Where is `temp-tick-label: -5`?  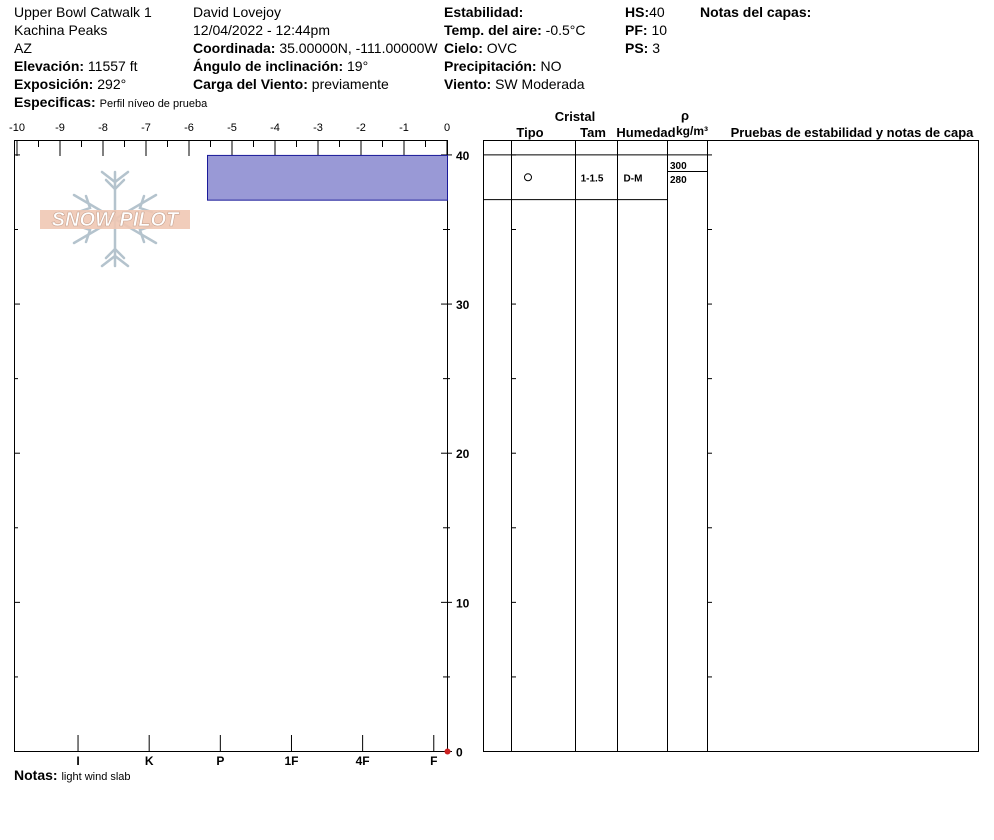 temp-tick-label: -5 is located at coordinates (232, 128).